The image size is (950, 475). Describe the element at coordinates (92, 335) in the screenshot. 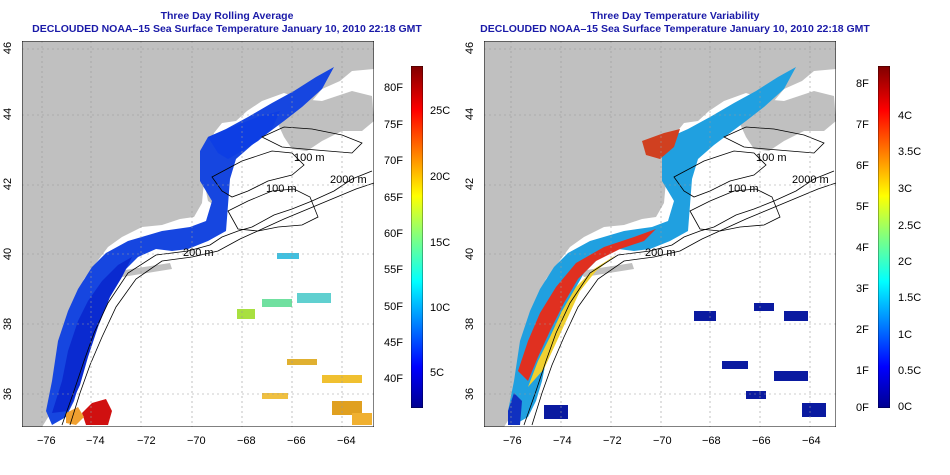

I see `left-sst-inshore` at that location.